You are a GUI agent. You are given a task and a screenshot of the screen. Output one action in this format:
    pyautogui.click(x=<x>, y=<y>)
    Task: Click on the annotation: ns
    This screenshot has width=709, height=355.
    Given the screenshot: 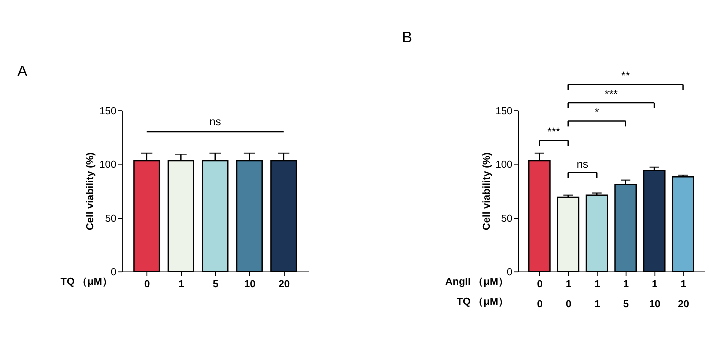 What is the action you would take?
    pyautogui.click(x=583, y=164)
    